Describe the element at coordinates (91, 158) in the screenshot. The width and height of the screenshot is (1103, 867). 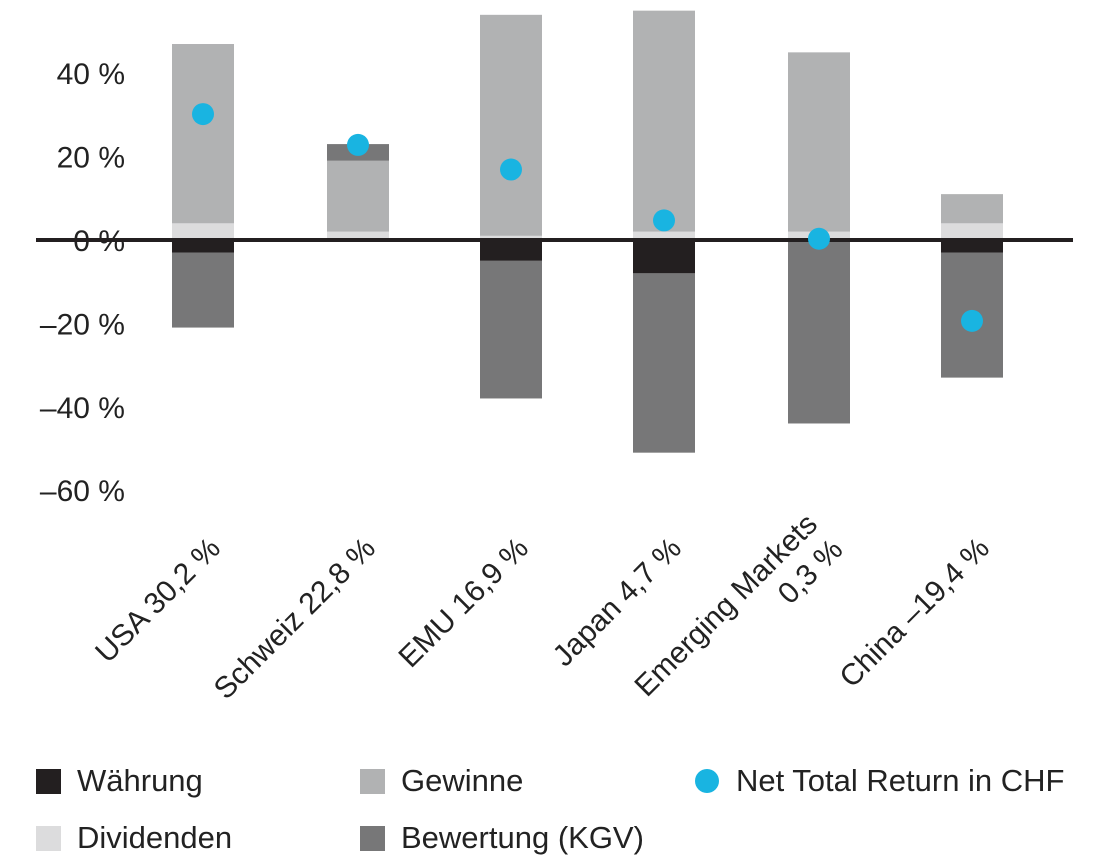
I see `y-tick-label: 20 %` at that location.